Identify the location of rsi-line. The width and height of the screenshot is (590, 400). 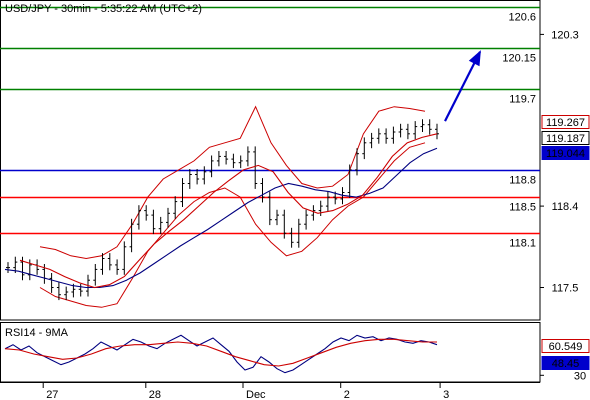
(221, 354).